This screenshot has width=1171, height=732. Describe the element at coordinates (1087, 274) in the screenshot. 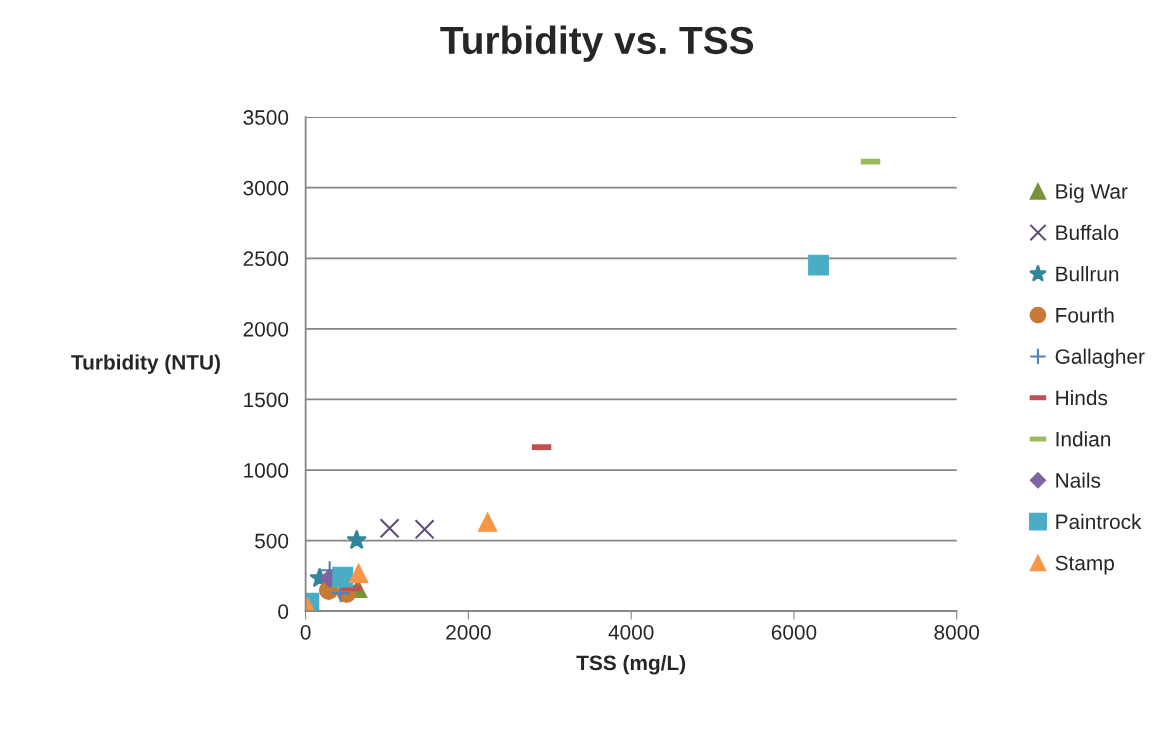

I see `legend-label: Bullrun` at that location.